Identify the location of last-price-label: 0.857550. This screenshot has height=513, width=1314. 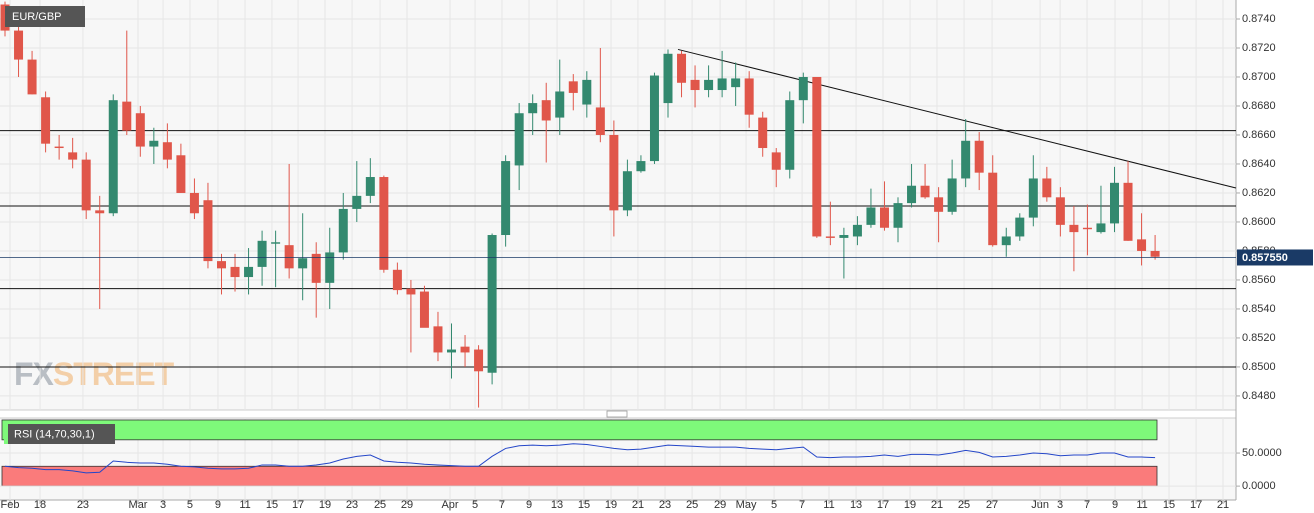
(1265, 258).